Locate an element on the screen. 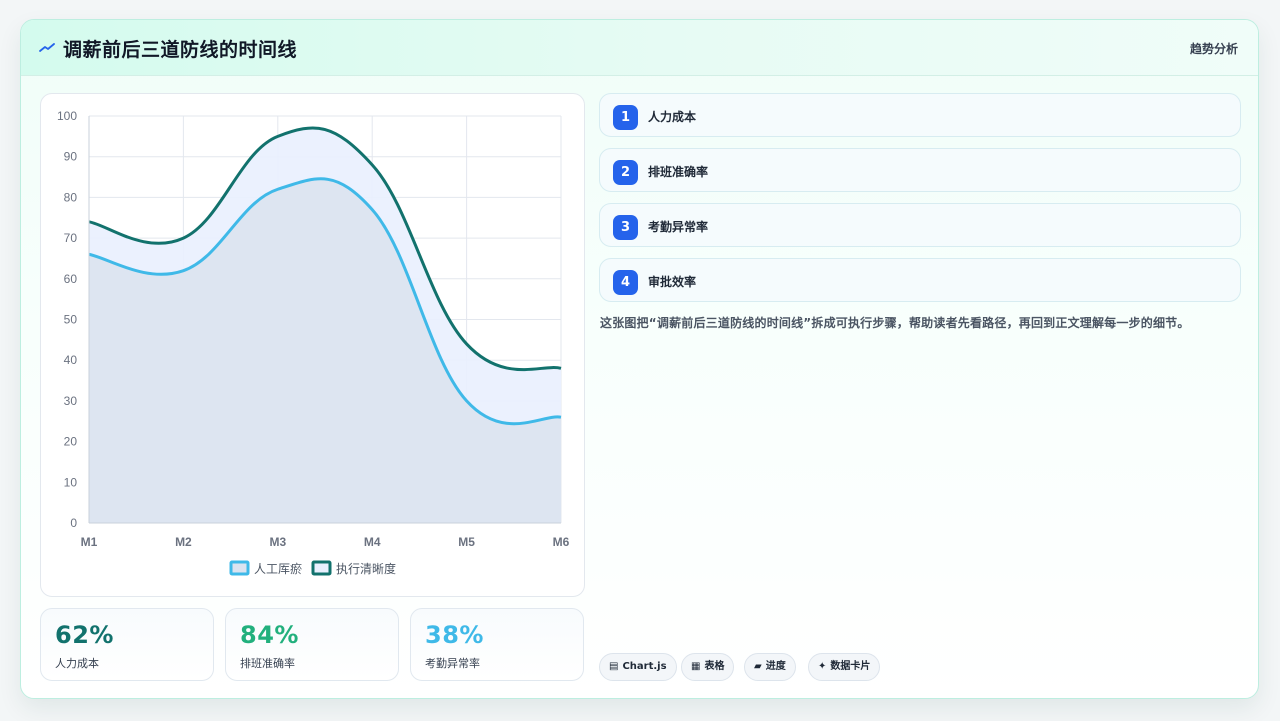 The image size is (1280, 721). step-number: 1 is located at coordinates (625, 117).